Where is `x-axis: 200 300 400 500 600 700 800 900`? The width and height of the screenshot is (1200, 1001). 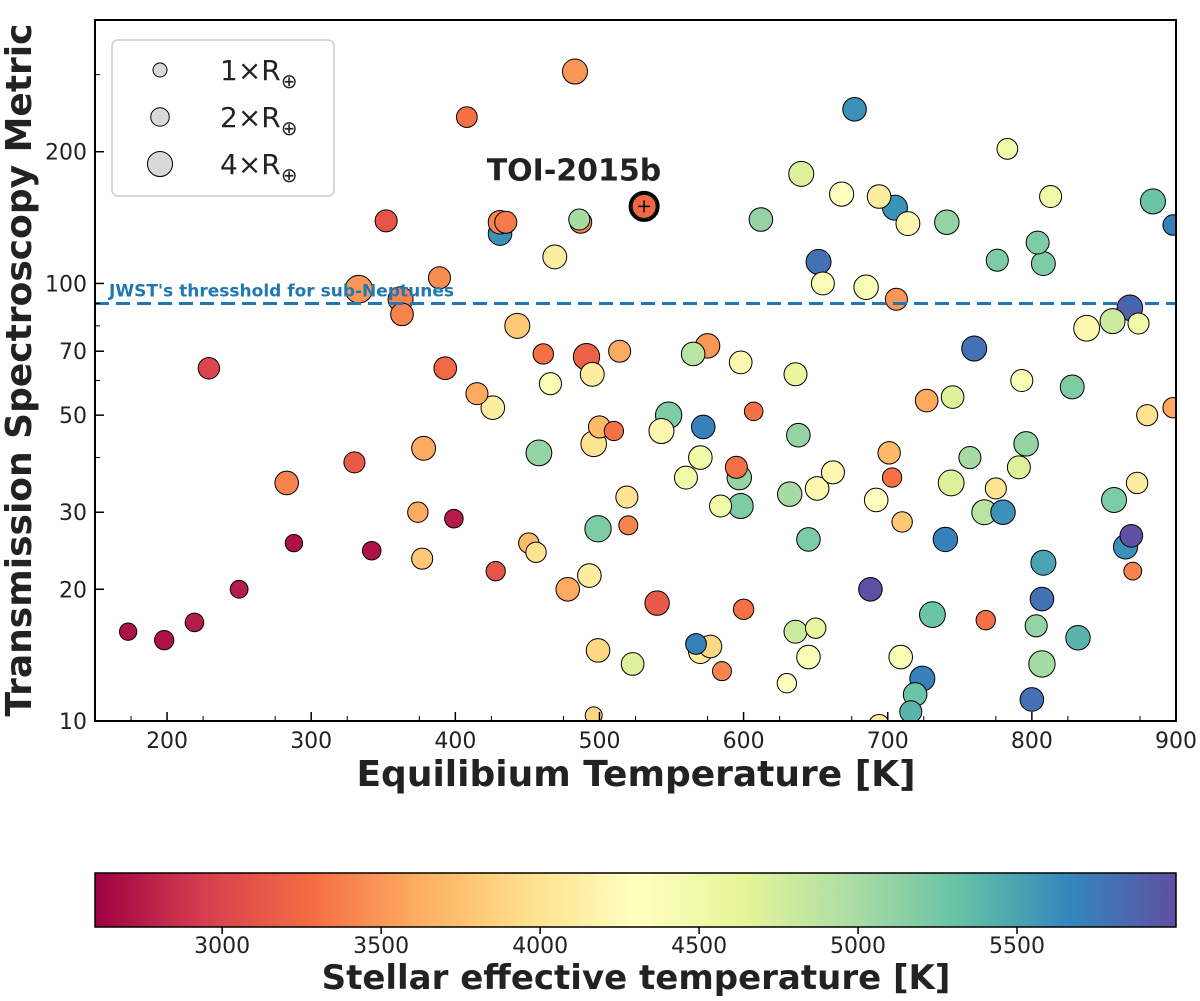 x-axis: 200 300 400 500 600 700 800 900 is located at coordinates (663, 733).